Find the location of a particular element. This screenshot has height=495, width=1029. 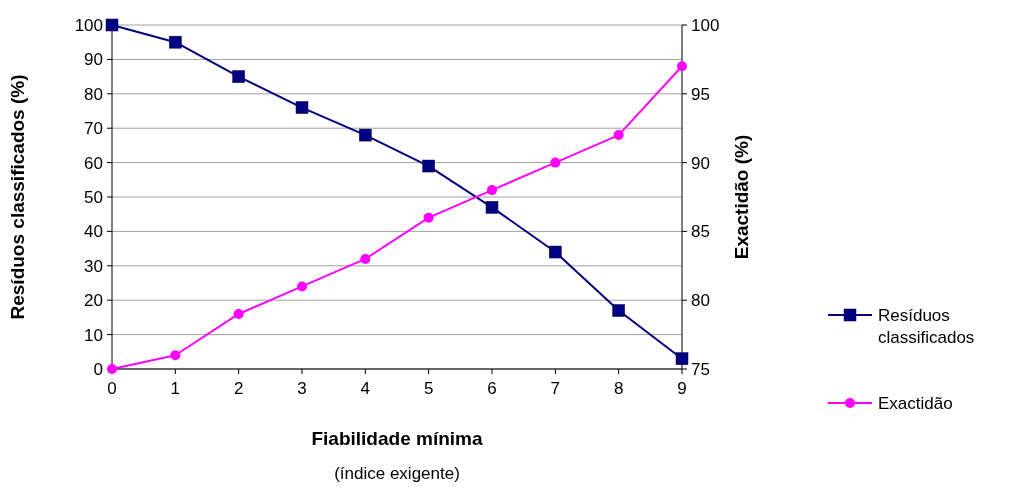

y-tick-label: 80 is located at coordinates (93, 94).